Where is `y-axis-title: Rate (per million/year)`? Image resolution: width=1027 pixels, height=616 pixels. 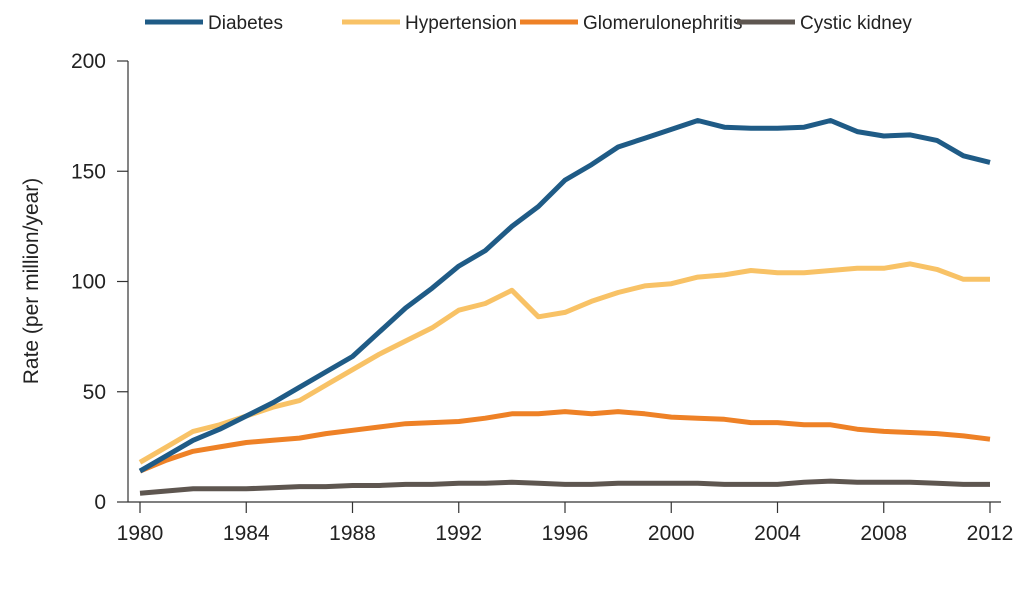 y-axis-title: Rate (per million/year) is located at coordinates (31, 281).